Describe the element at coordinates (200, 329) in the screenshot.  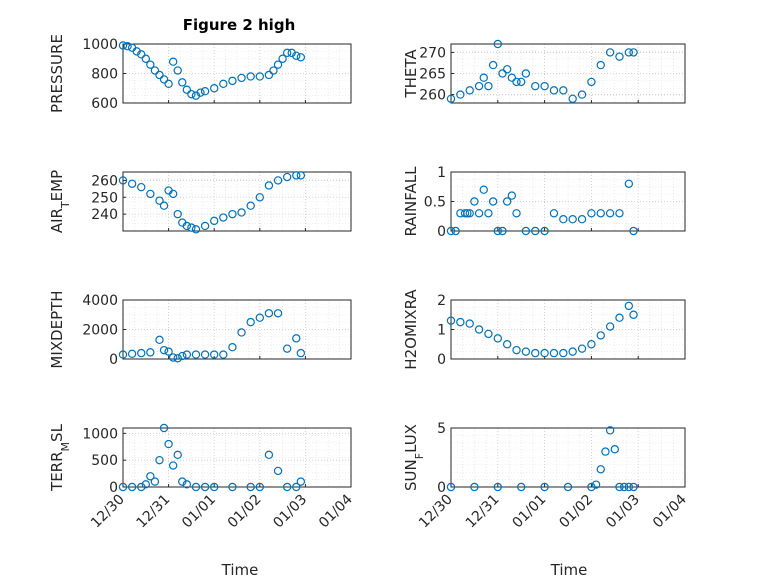
I see `subplot-mixdepth: 0 2000 4000 MIXDEPTH` at that location.